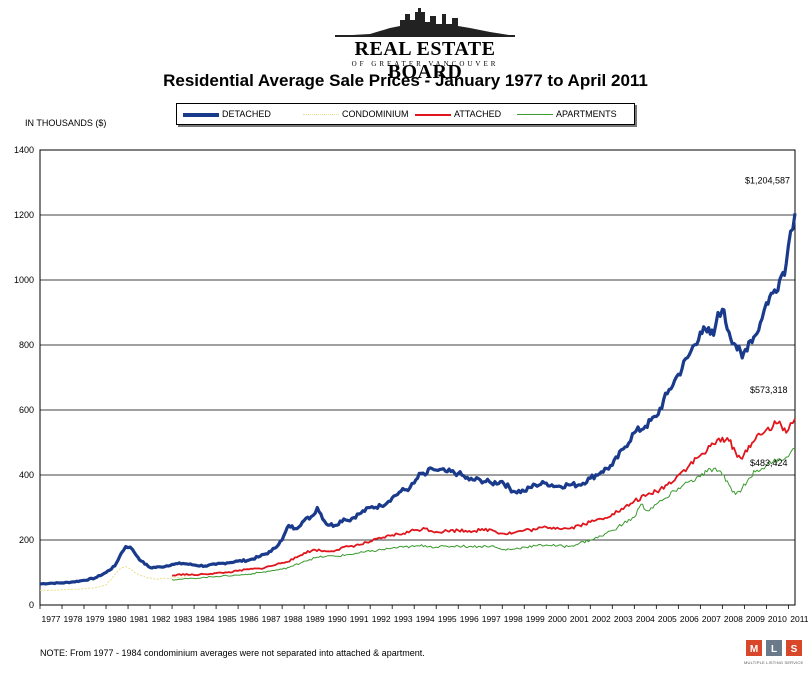  I want to click on mls-caption: MULTIPLE LISTING SERVICE, so click(774, 662).